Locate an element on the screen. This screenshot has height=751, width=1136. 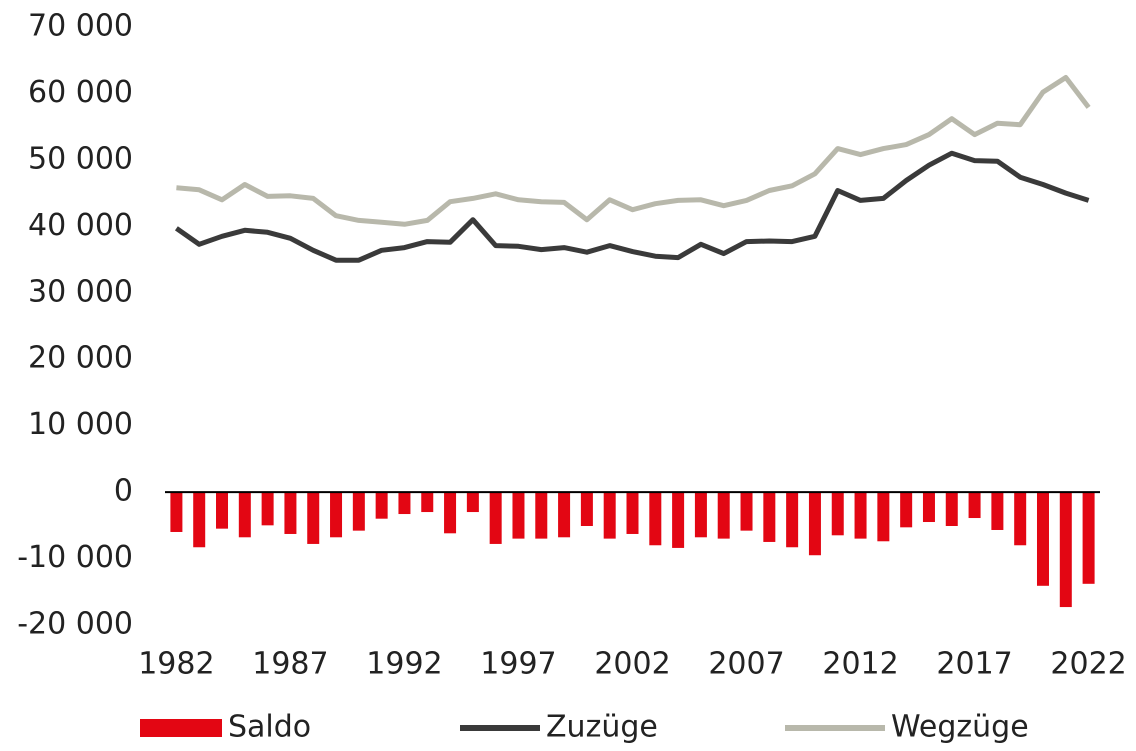
line-series is located at coordinates (632, 206).